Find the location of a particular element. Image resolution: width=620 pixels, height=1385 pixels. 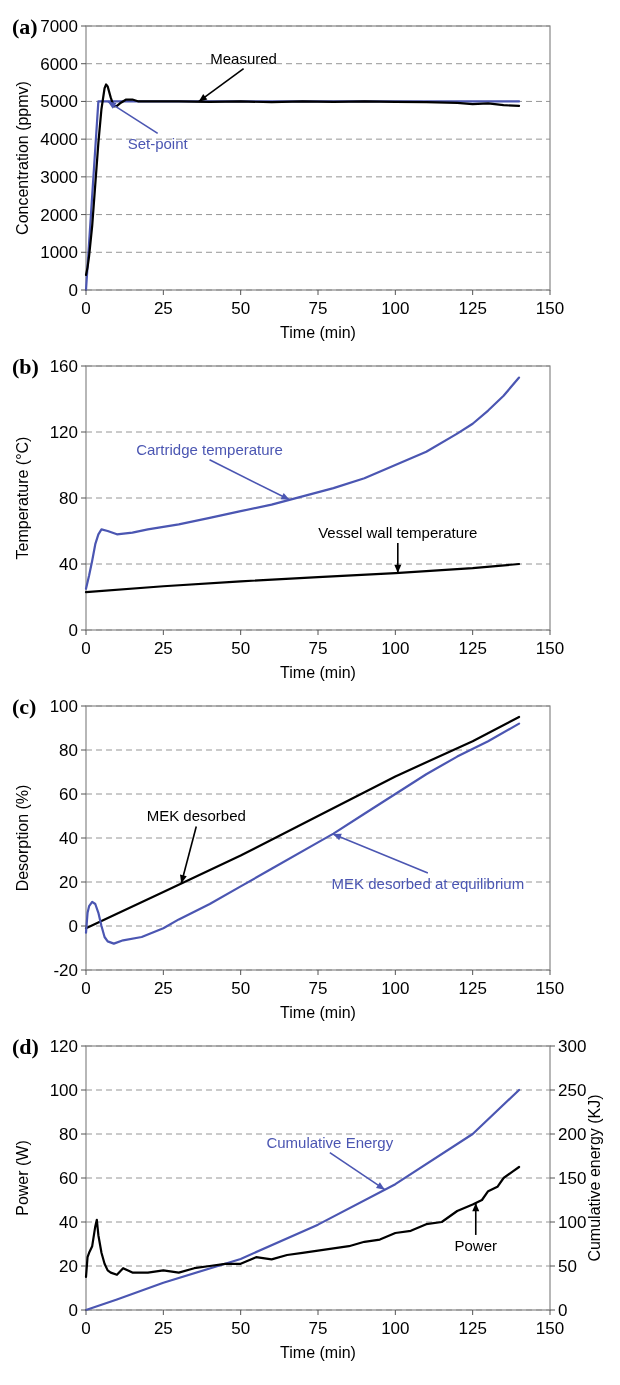

text: MEK desorbed at equilibrium is located at coordinates (428, 883).